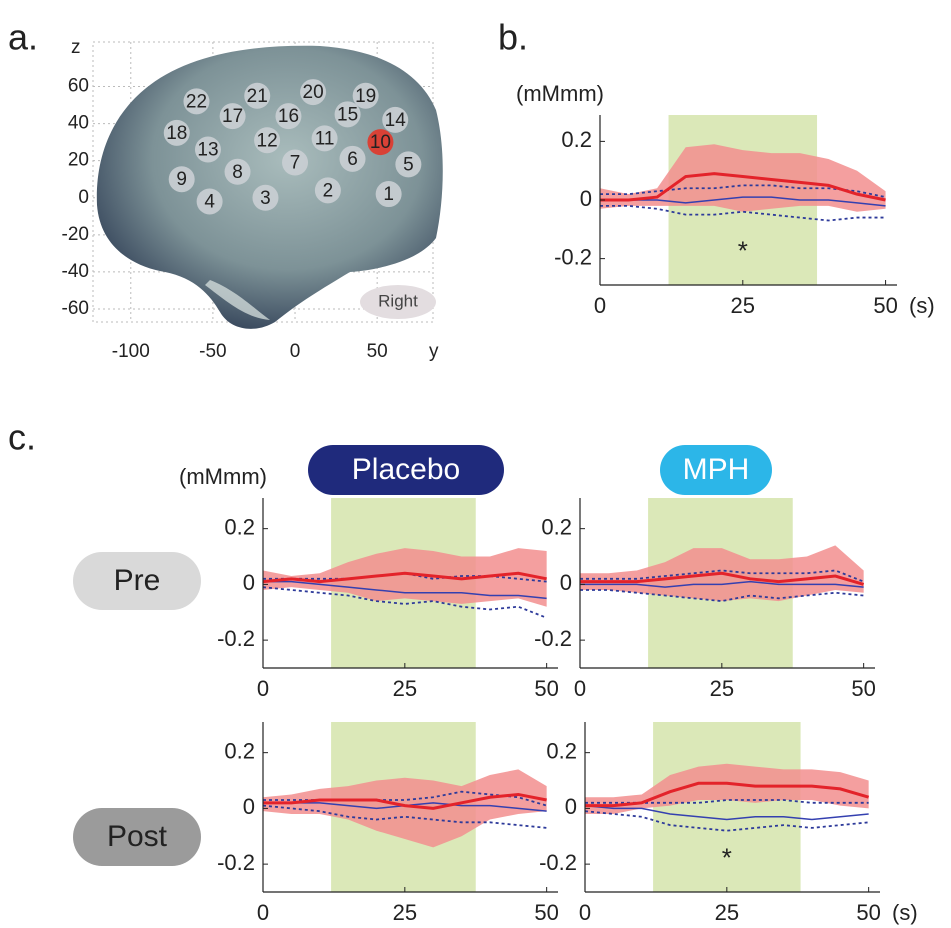  Describe the element at coordinates (131, 351) in the screenshot. I see `x-tick-label: -100` at that location.